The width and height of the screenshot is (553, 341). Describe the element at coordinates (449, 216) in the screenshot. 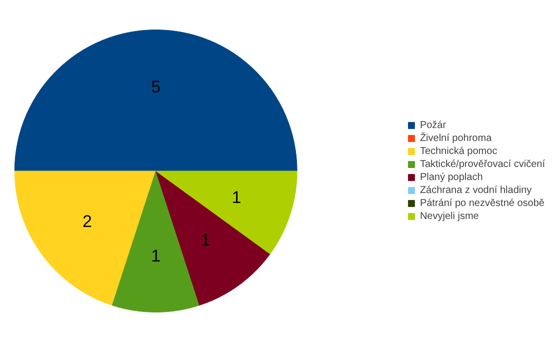

I see `legend-label: Nevyjeli jsme` at that location.